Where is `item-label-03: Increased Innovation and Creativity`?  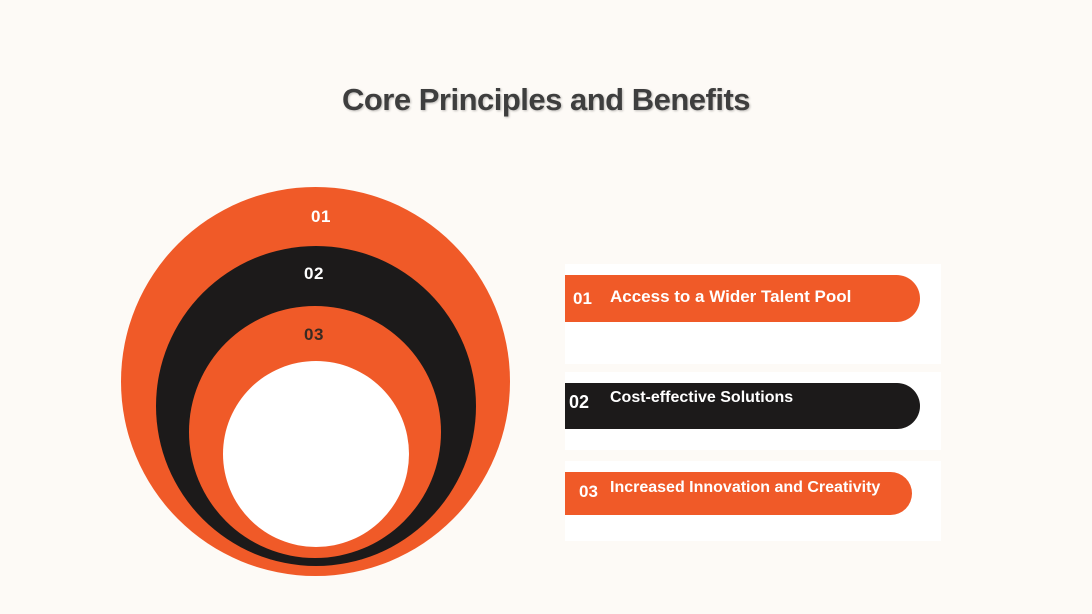
item-label-03: Increased Innovation and Creativity is located at coordinates (745, 487).